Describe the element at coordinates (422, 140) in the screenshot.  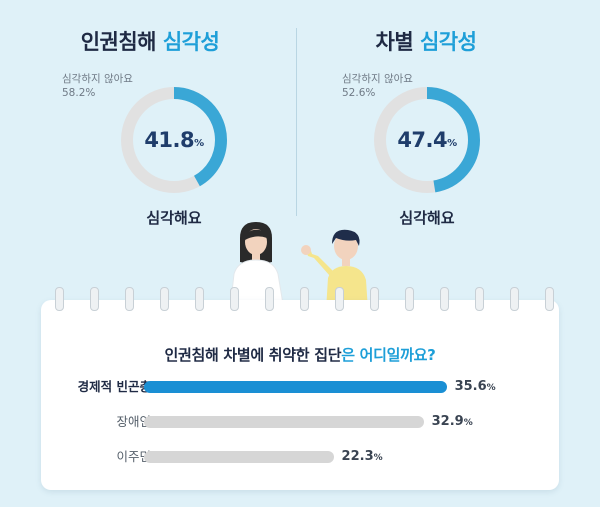
I see `serious-value: 47.4` at that location.